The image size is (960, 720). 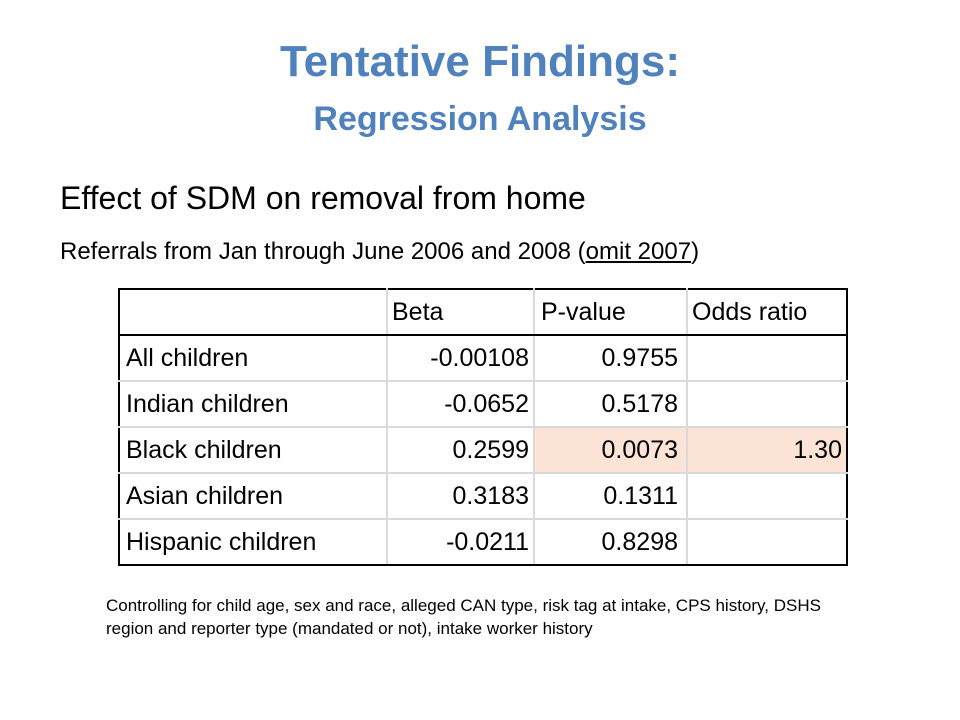 I want to click on slide-title: Tentative Findings:, so click(x=480, y=61).